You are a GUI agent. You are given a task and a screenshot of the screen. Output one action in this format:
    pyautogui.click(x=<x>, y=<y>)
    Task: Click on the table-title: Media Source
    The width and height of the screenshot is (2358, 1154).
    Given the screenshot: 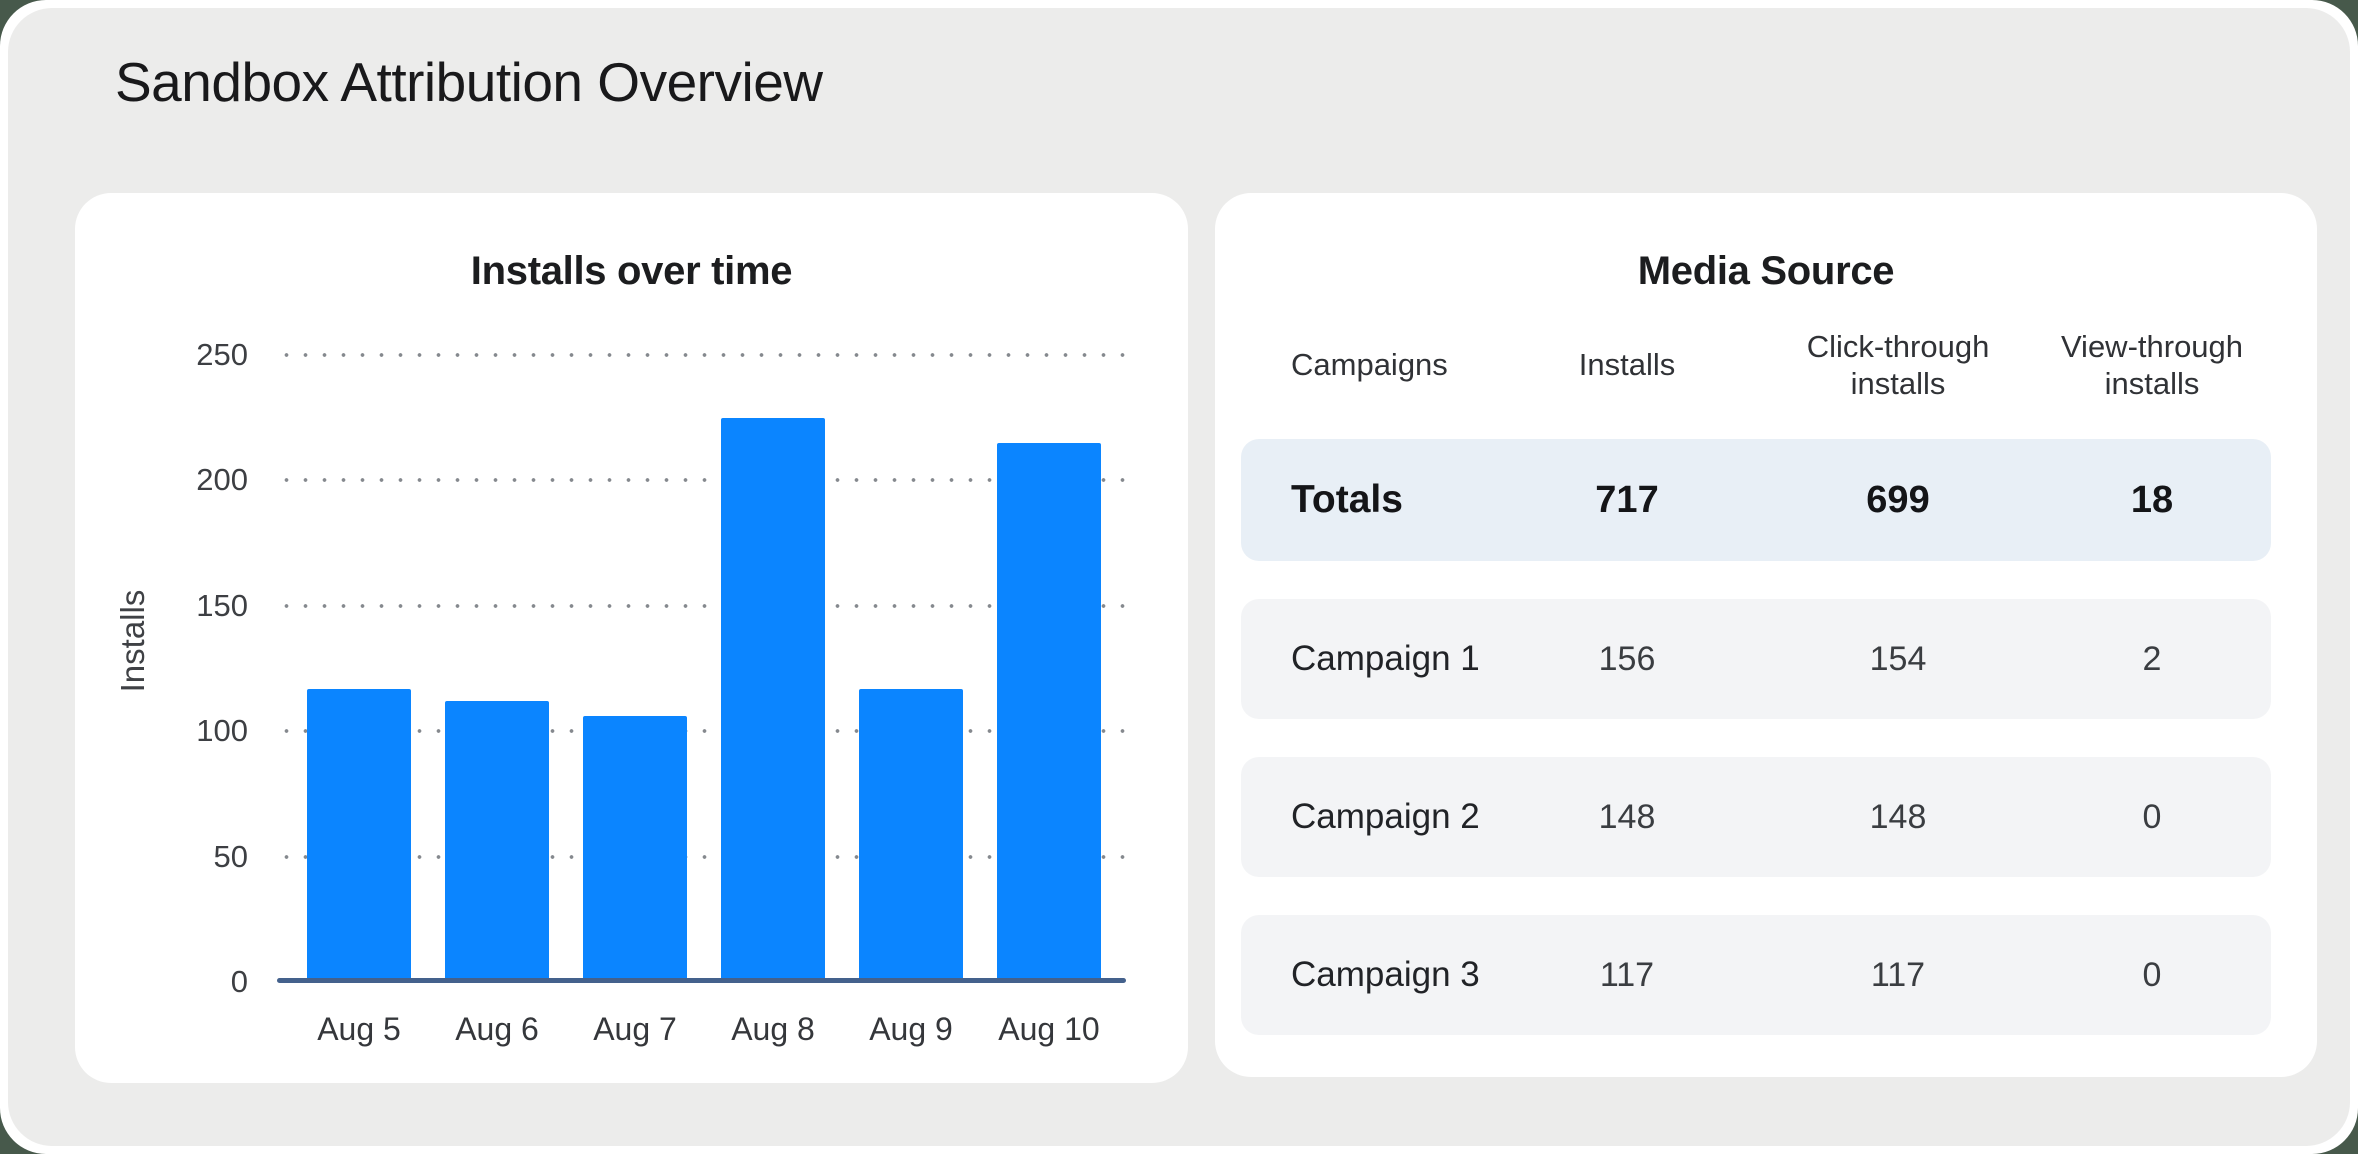 What is the action you would take?
    pyautogui.click(x=1766, y=271)
    